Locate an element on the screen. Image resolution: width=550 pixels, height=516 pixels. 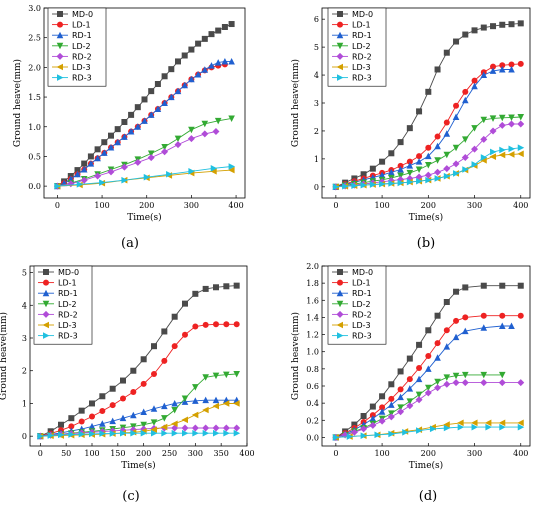
plot-frame is located at coordinates (426, 356).